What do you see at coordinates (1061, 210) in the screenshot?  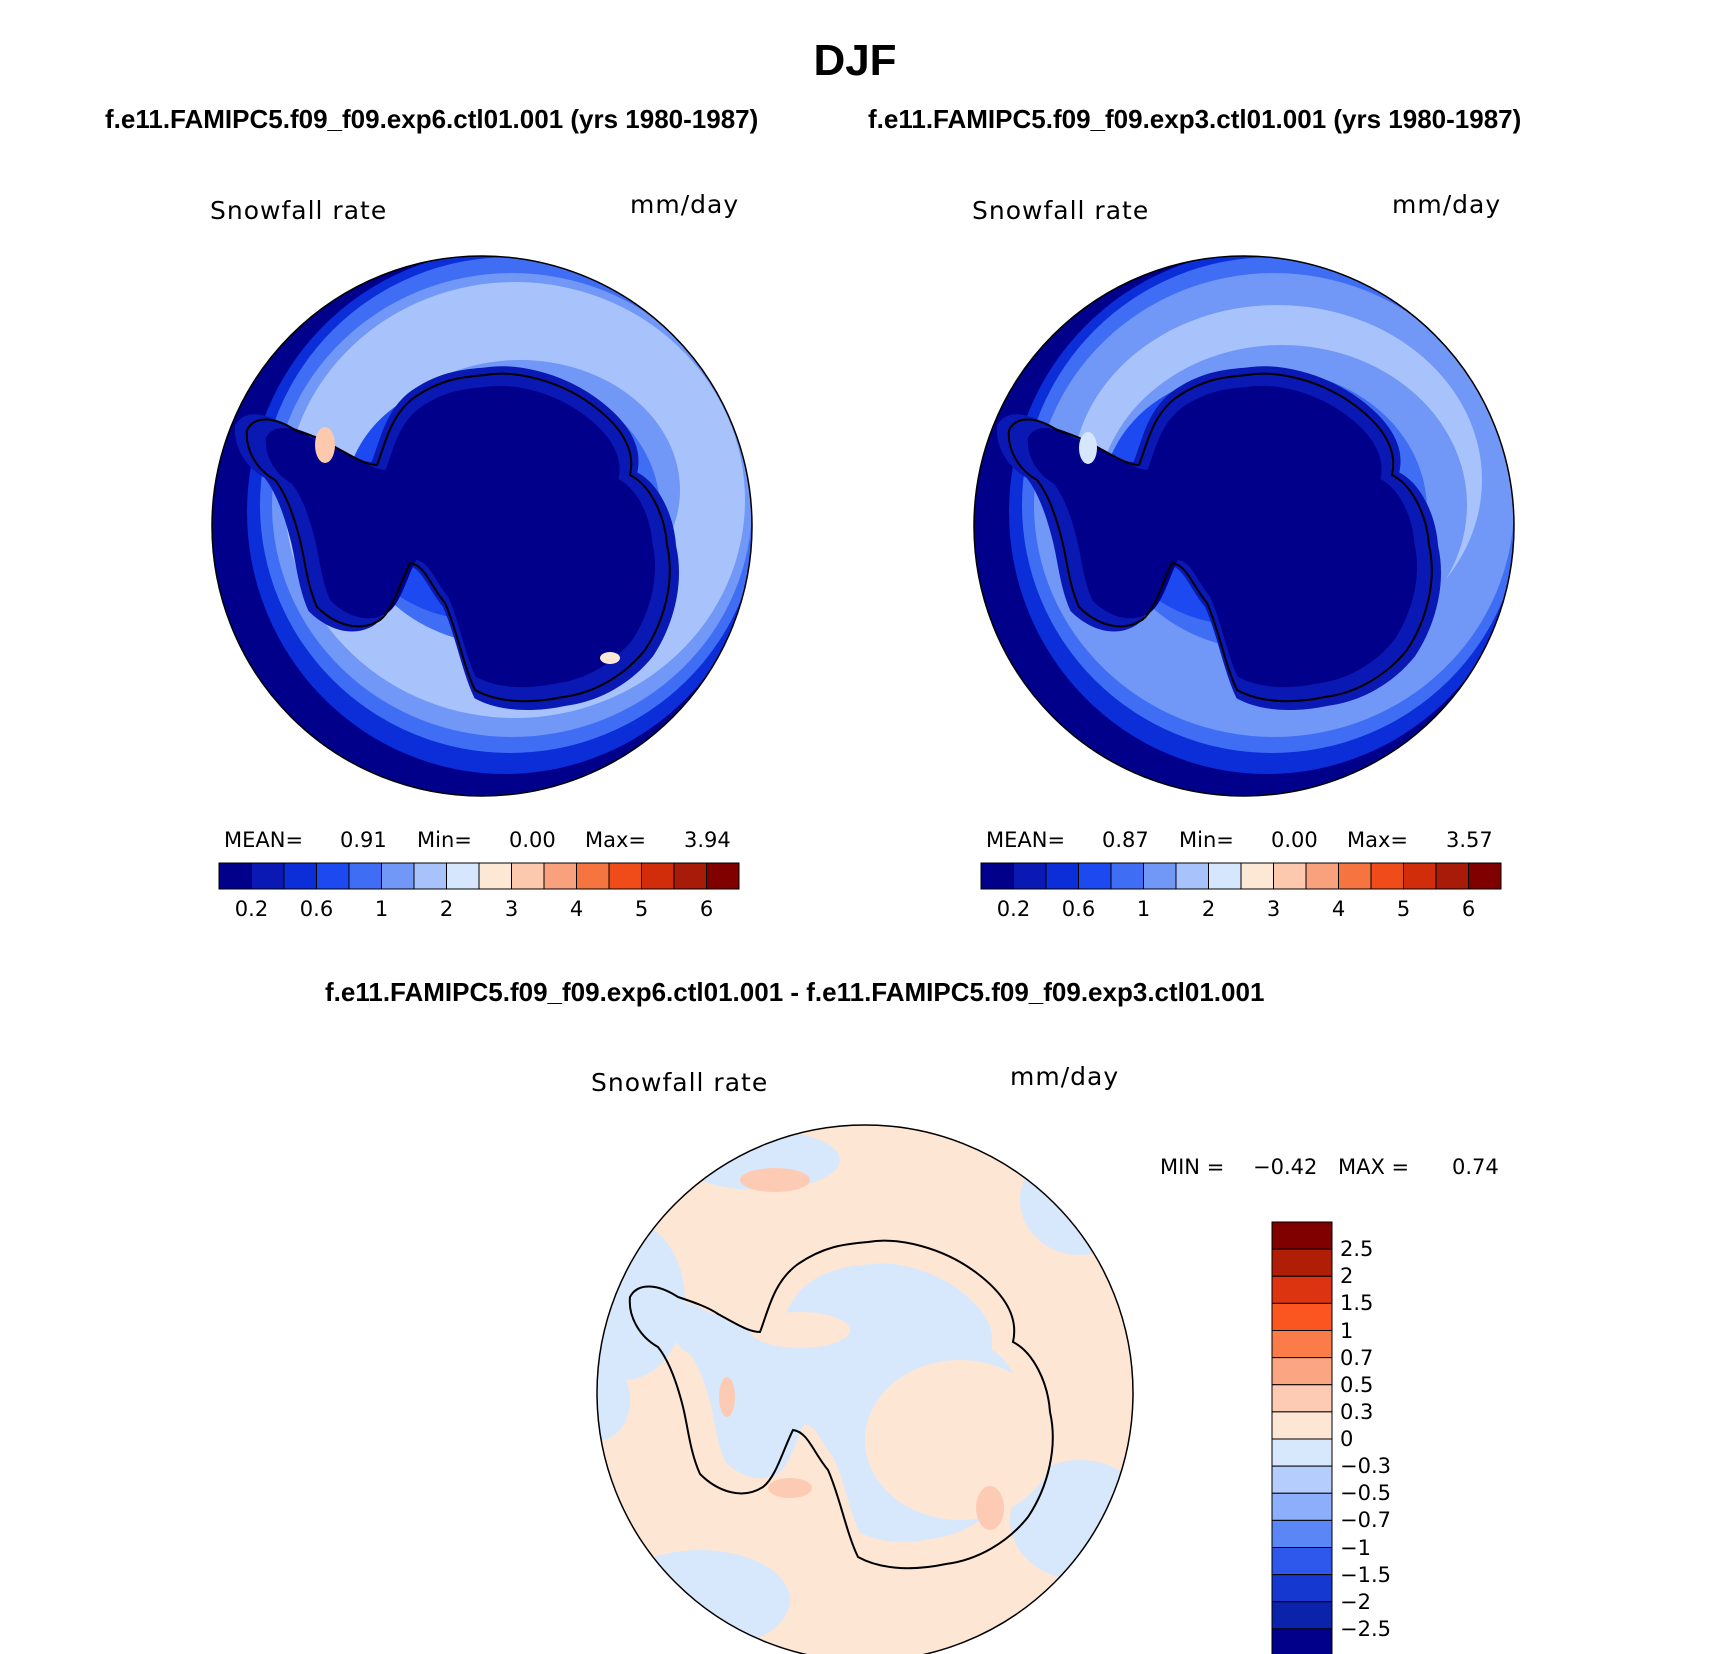 I see `panel2-variable-label: Snowfall rate` at bounding box center [1061, 210].